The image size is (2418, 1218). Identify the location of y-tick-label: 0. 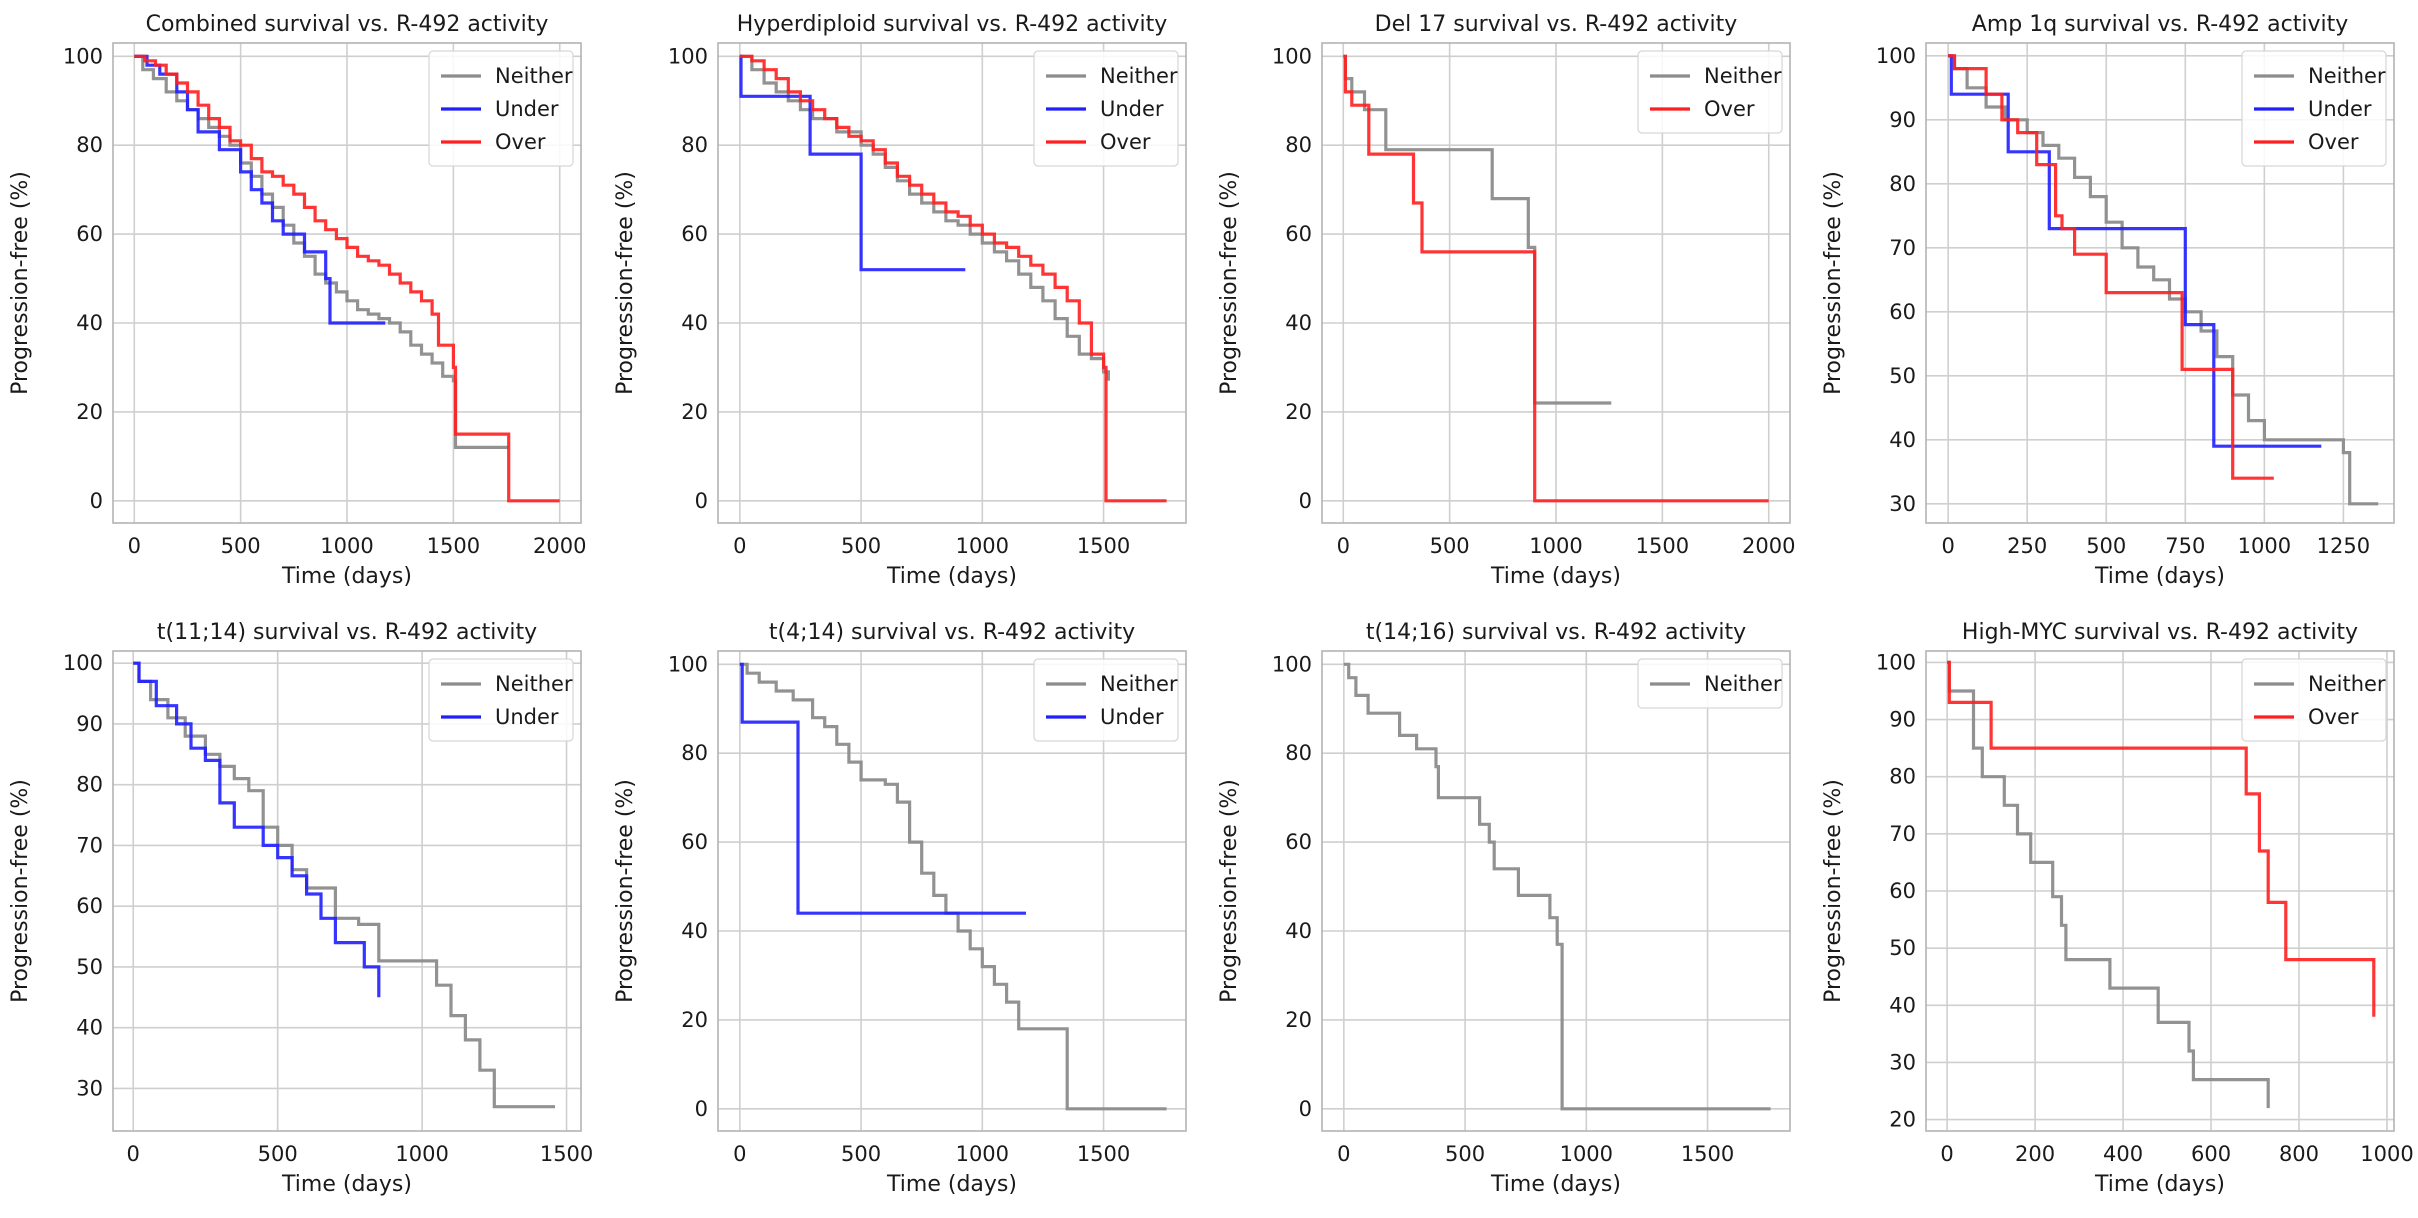
(1305, 501).